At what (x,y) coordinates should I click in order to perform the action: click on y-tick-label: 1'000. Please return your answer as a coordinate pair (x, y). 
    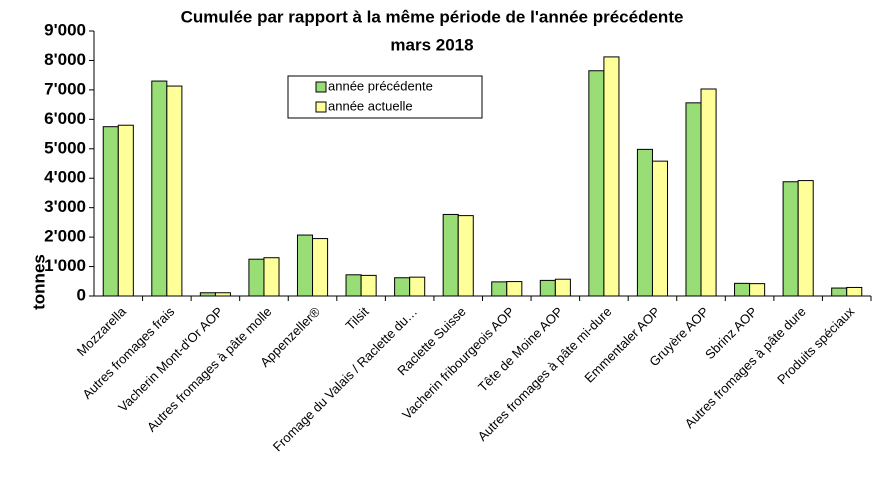
    Looking at the image, I should click on (65, 265).